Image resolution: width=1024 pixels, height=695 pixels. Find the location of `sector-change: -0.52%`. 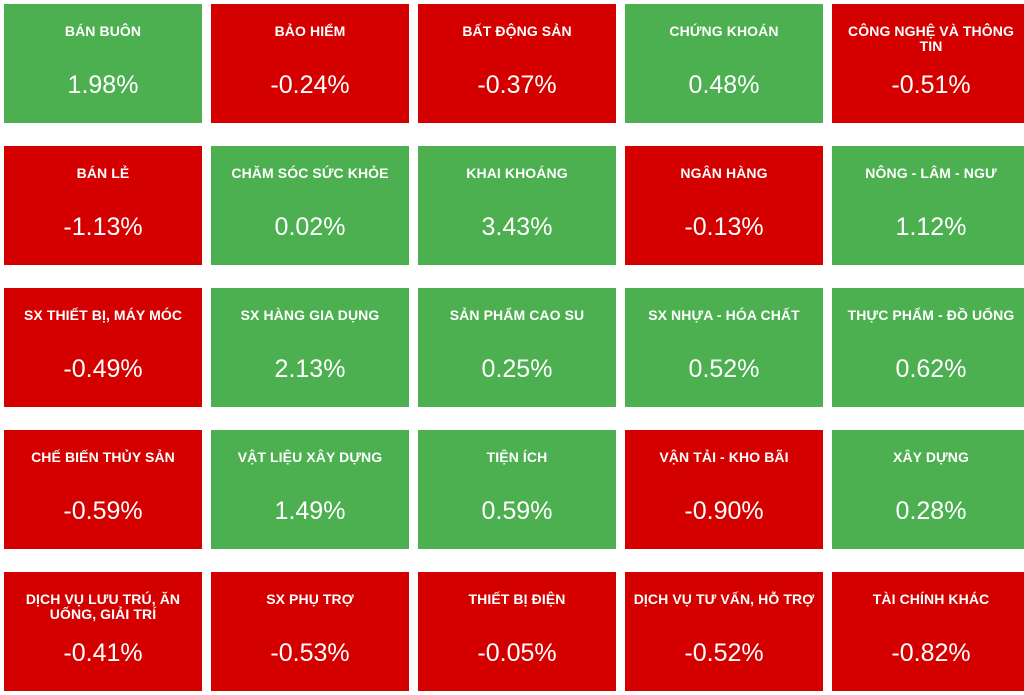

sector-change: -0.52% is located at coordinates (724, 653).